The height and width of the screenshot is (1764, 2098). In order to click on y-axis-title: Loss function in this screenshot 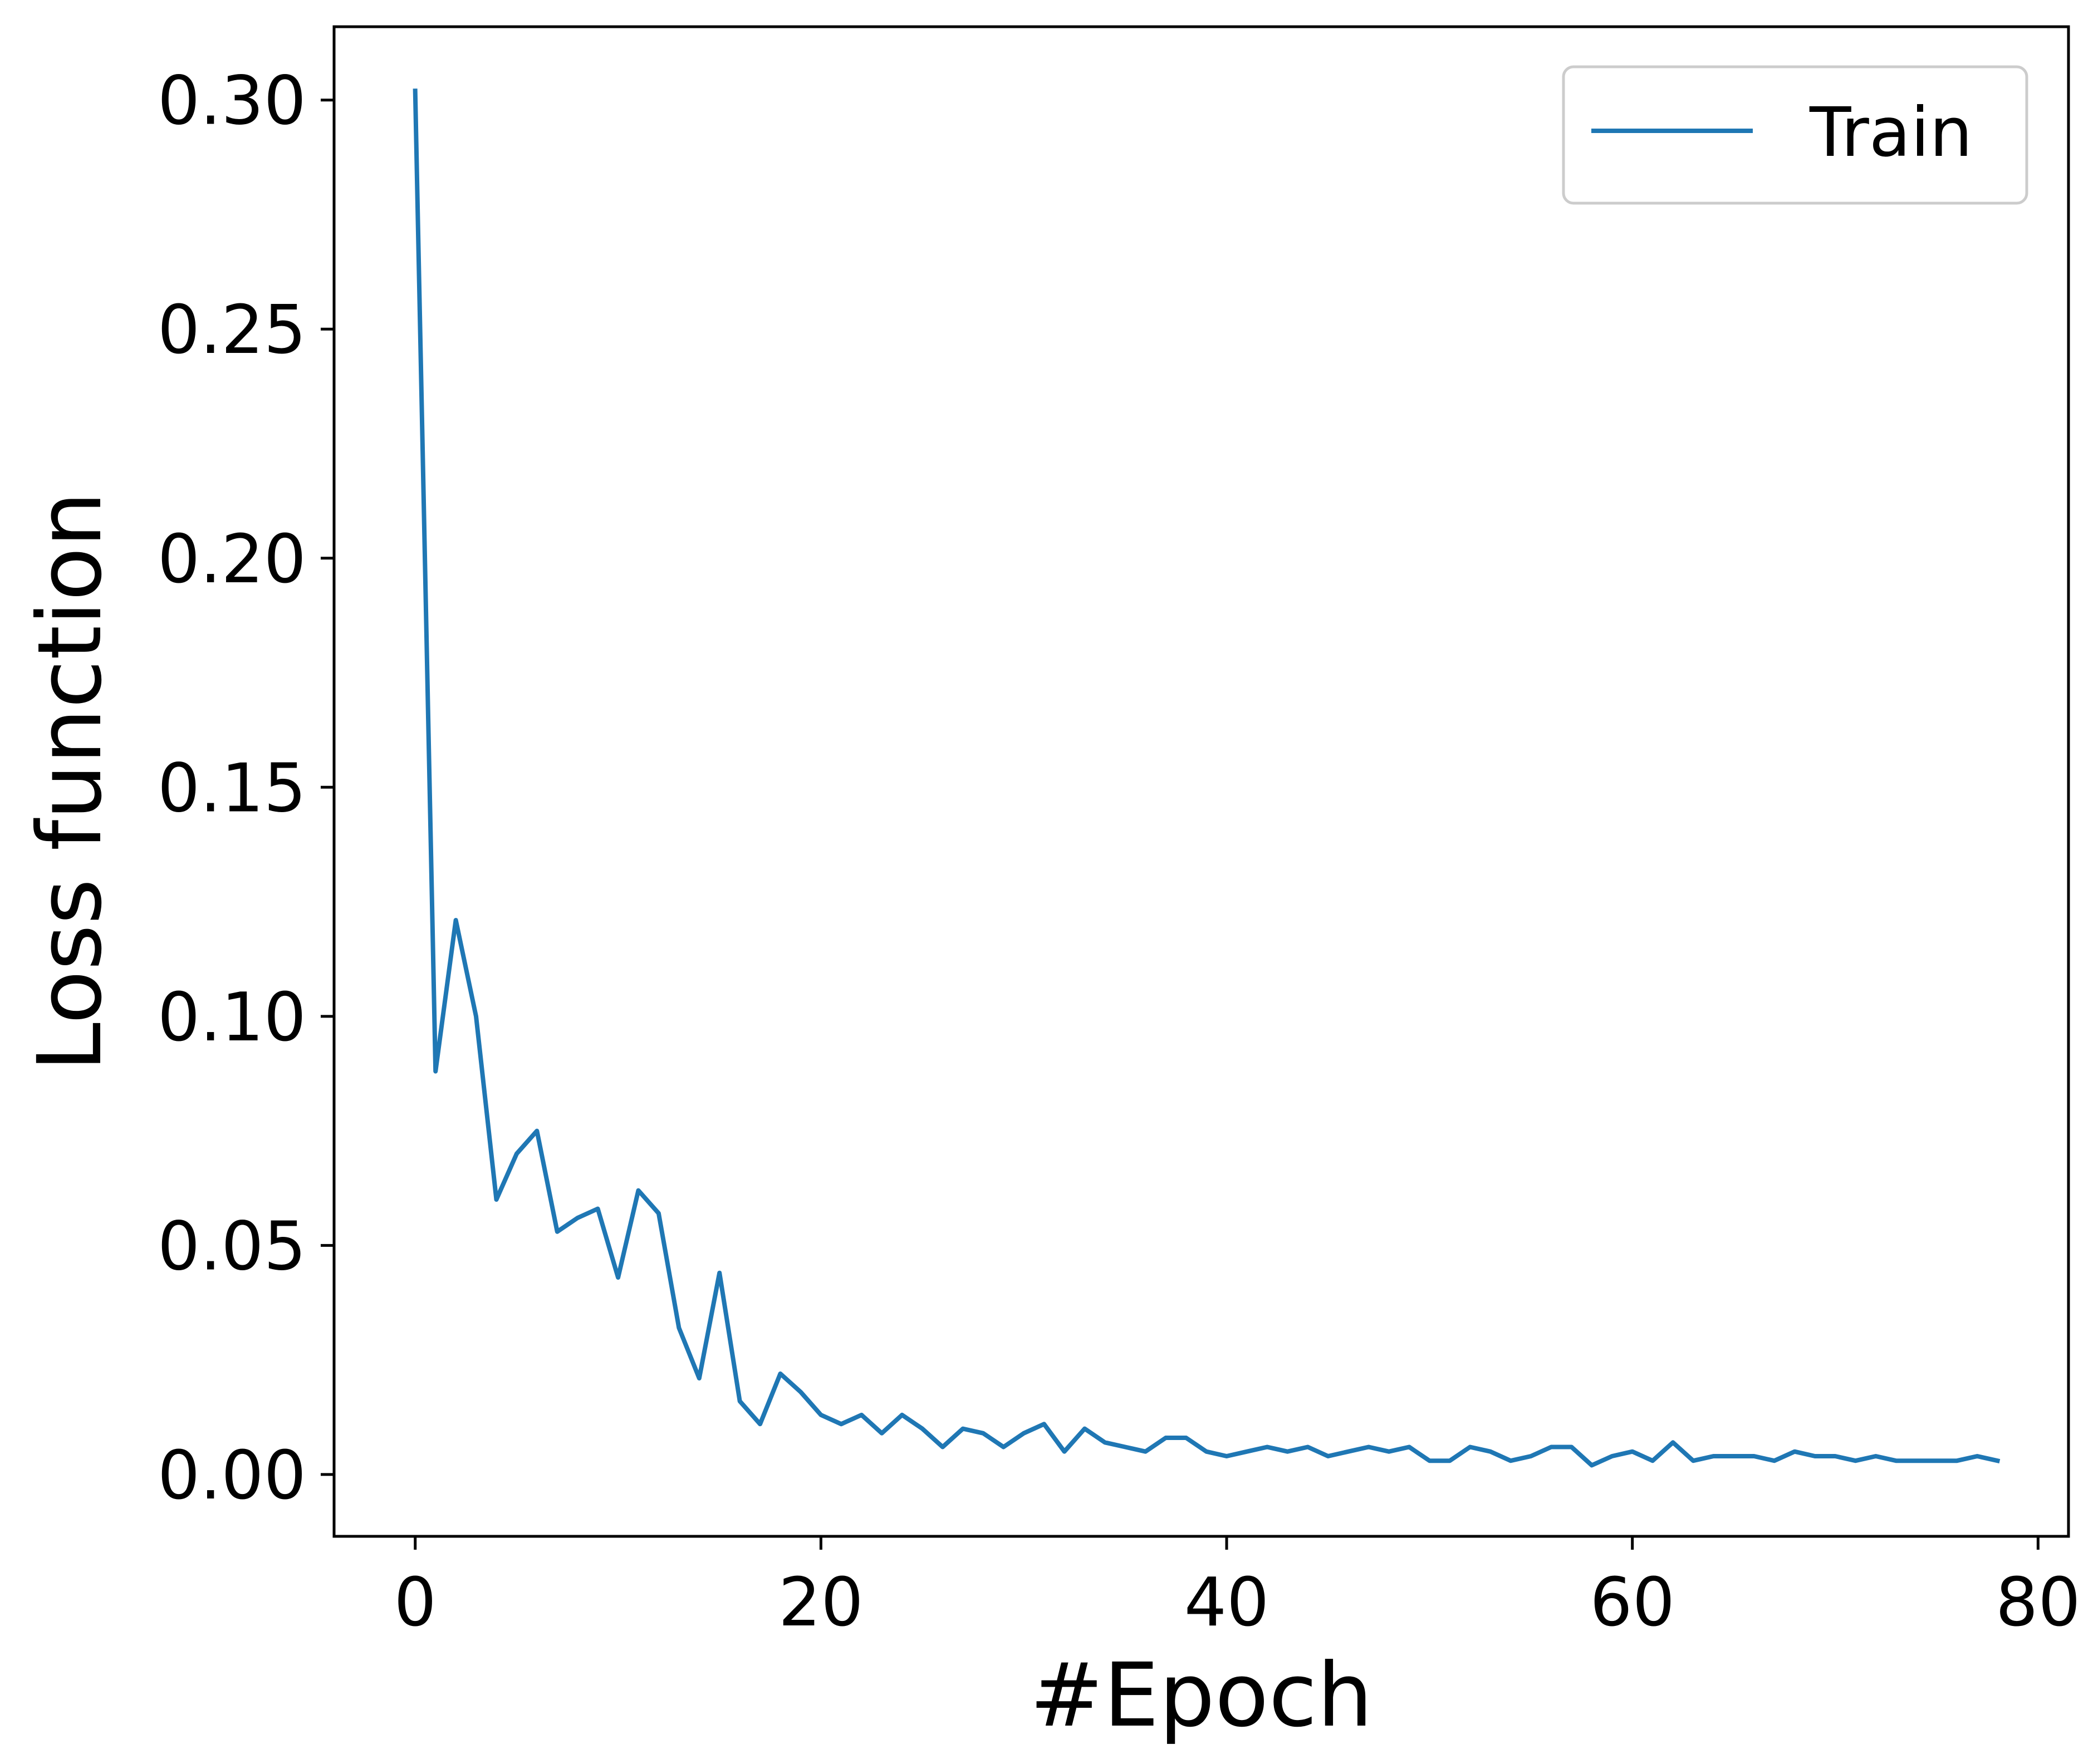, I will do `click(70, 782)`.